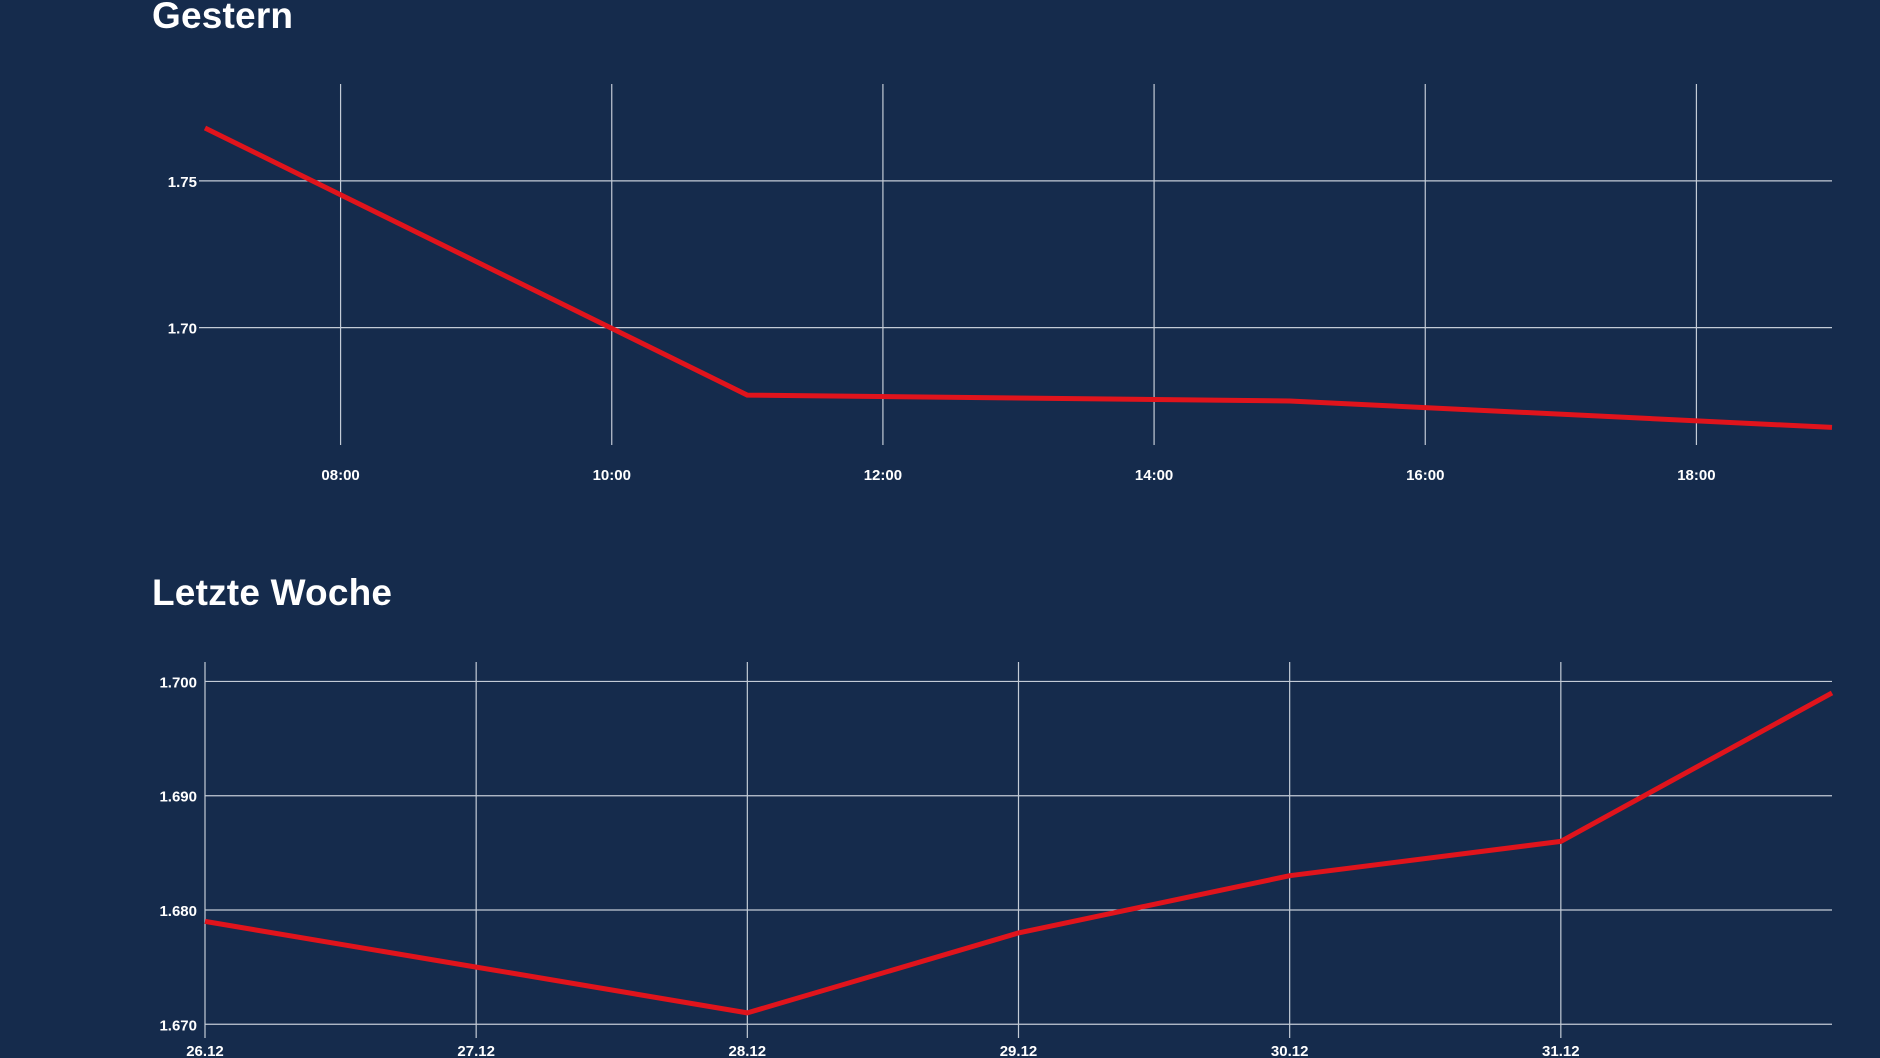 This screenshot has height=1058, width=1880. I want to click on x-tick-label: 18:00, so click(1696, 475).